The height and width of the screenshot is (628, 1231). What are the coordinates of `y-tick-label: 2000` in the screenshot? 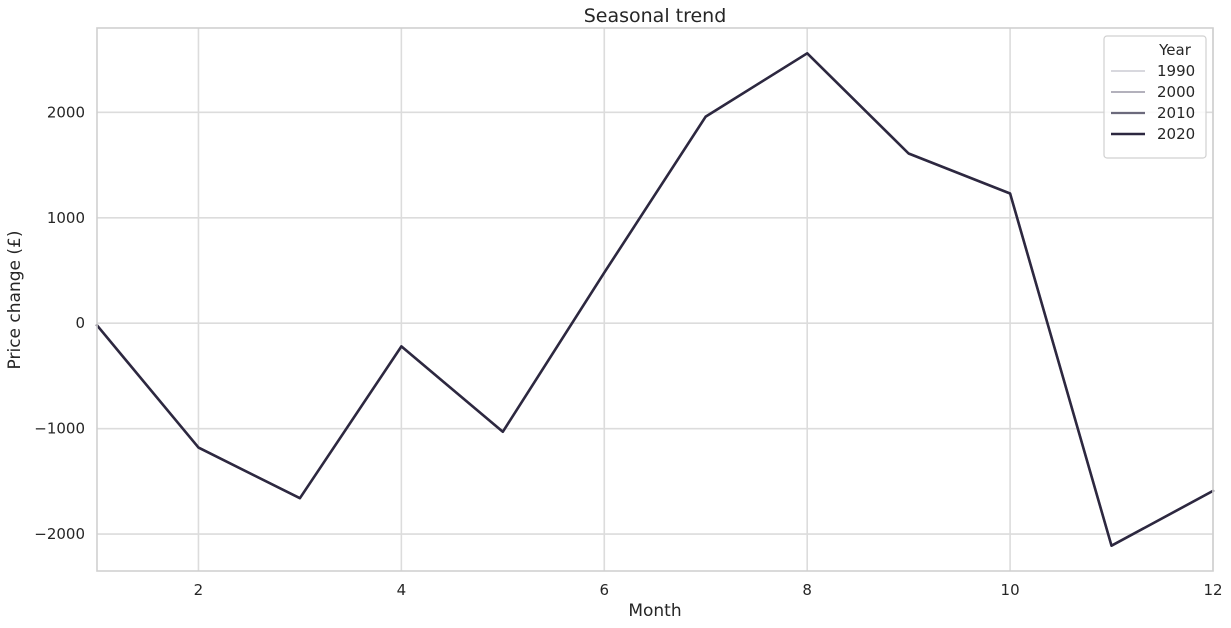 It's located at (66, 112).